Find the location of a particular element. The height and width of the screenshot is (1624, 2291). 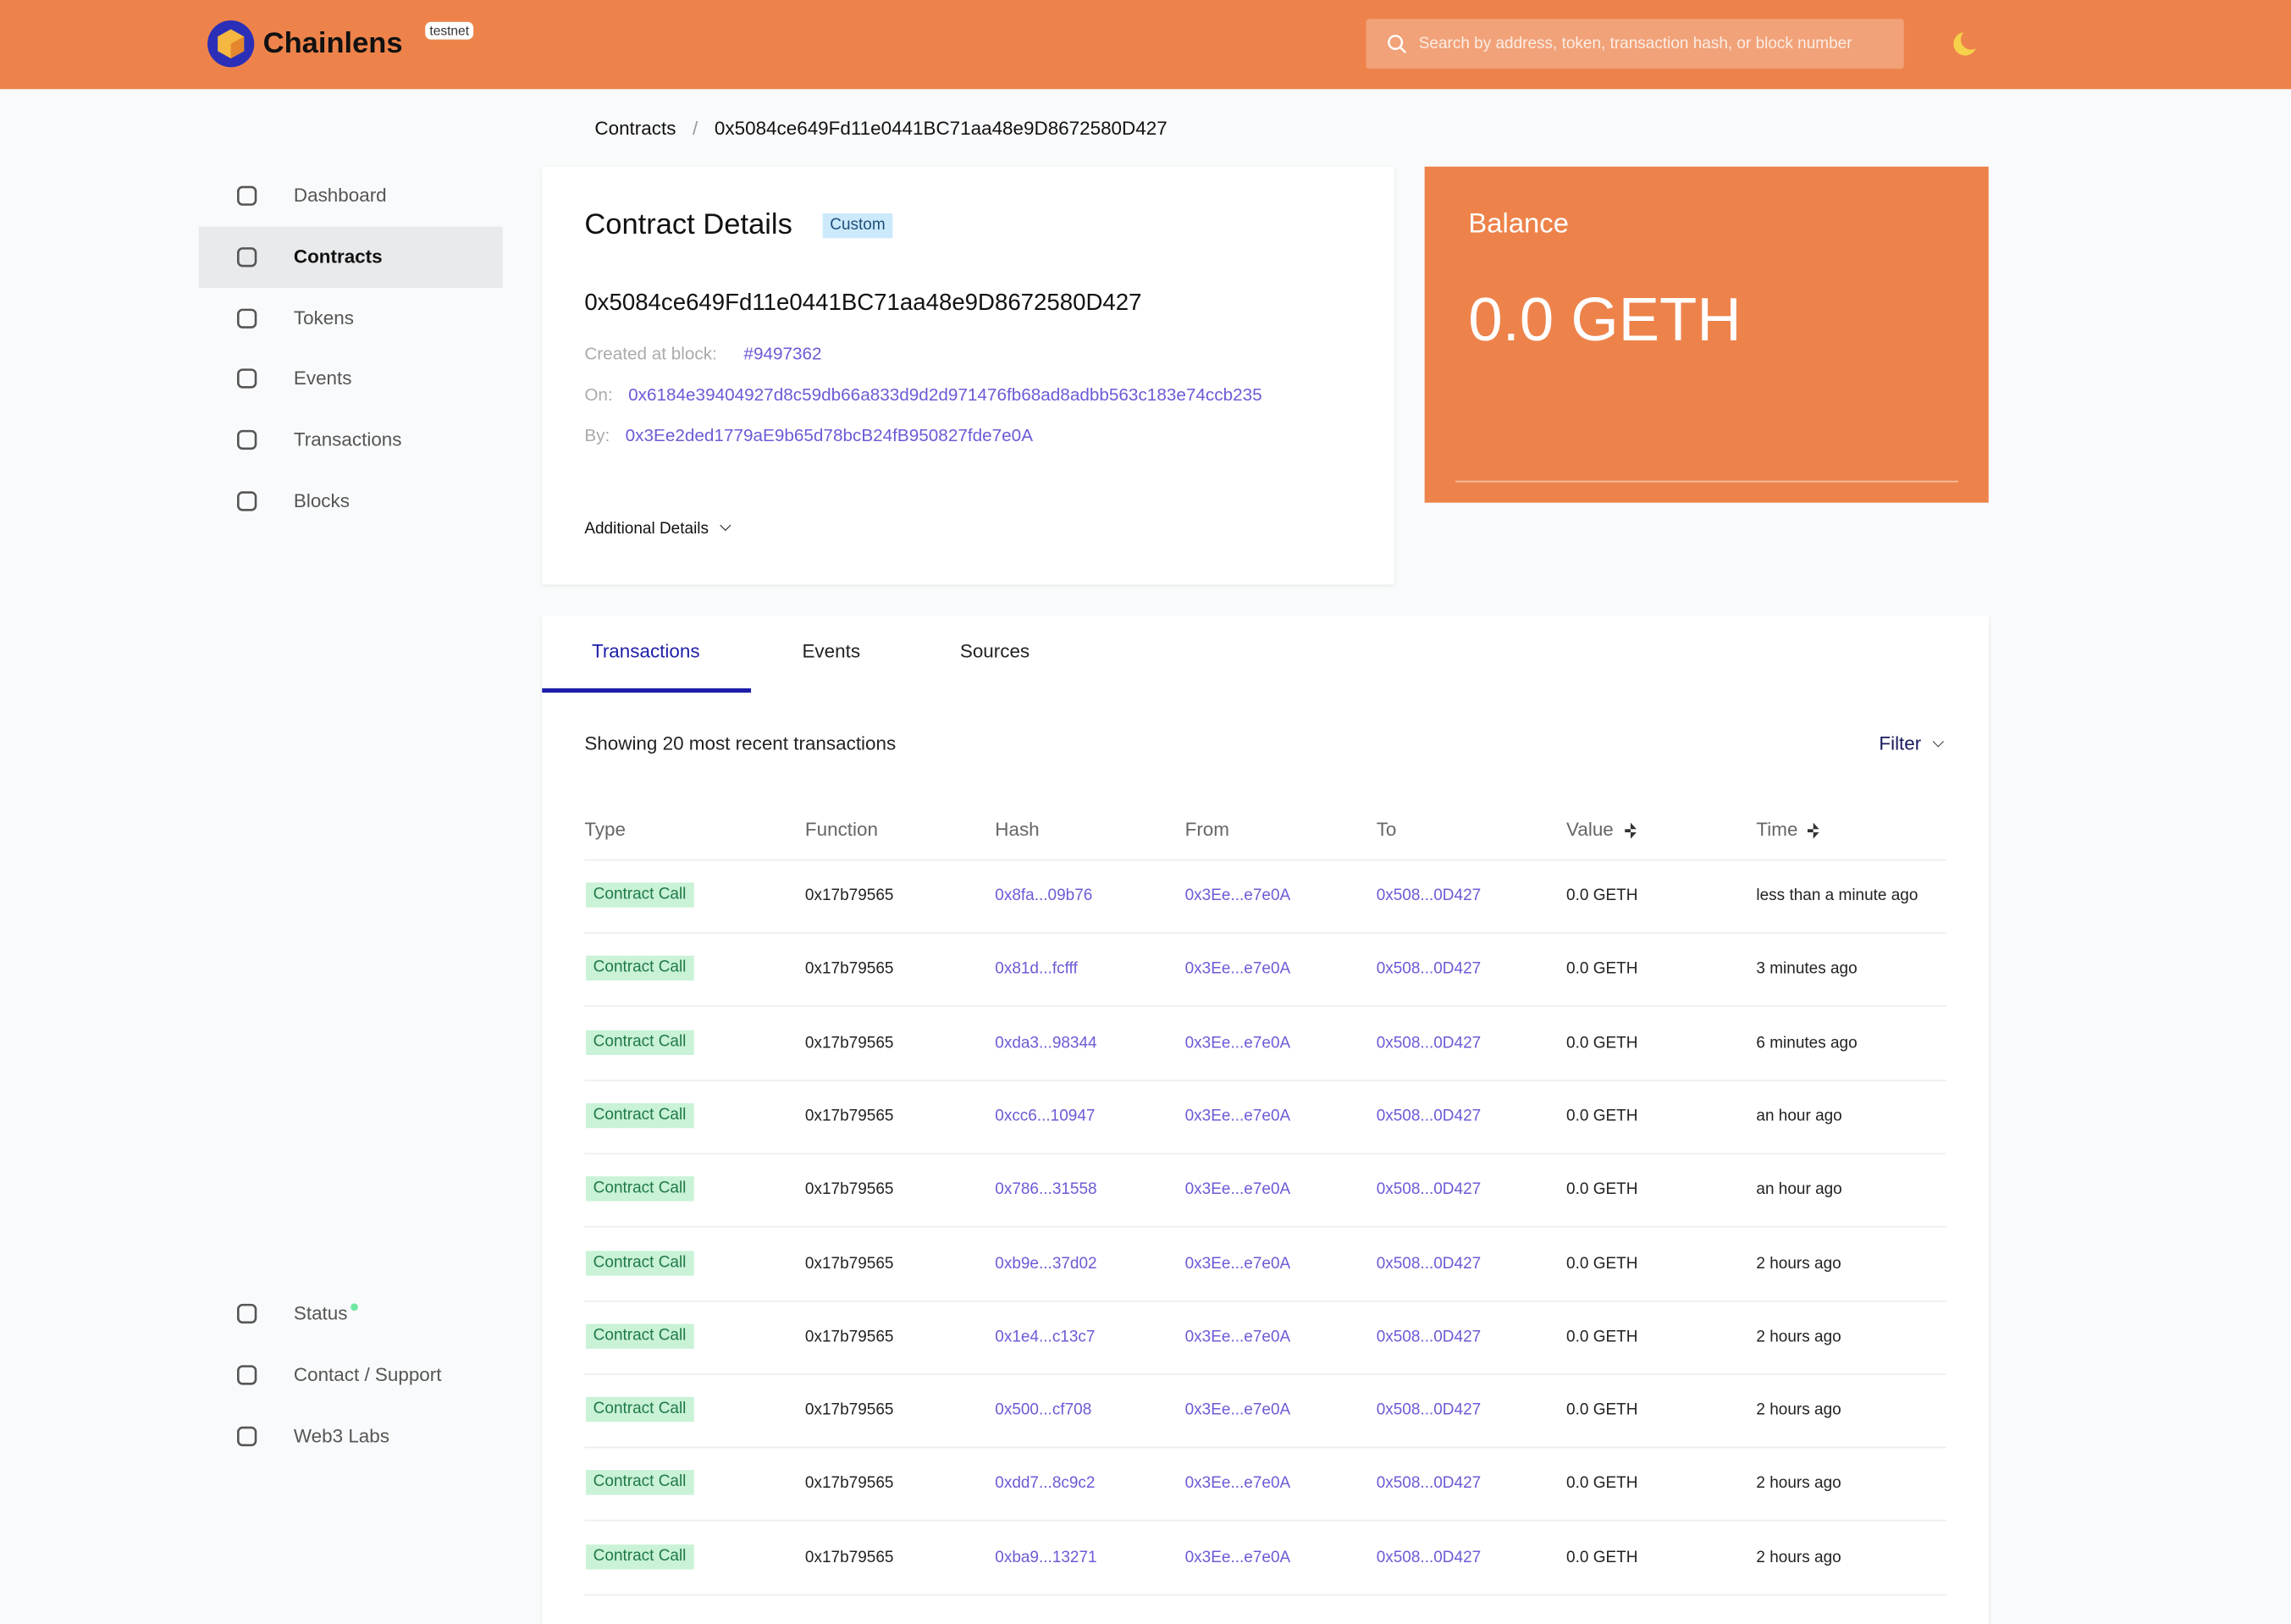

column-header: Type is located at coordinates (605, 829).